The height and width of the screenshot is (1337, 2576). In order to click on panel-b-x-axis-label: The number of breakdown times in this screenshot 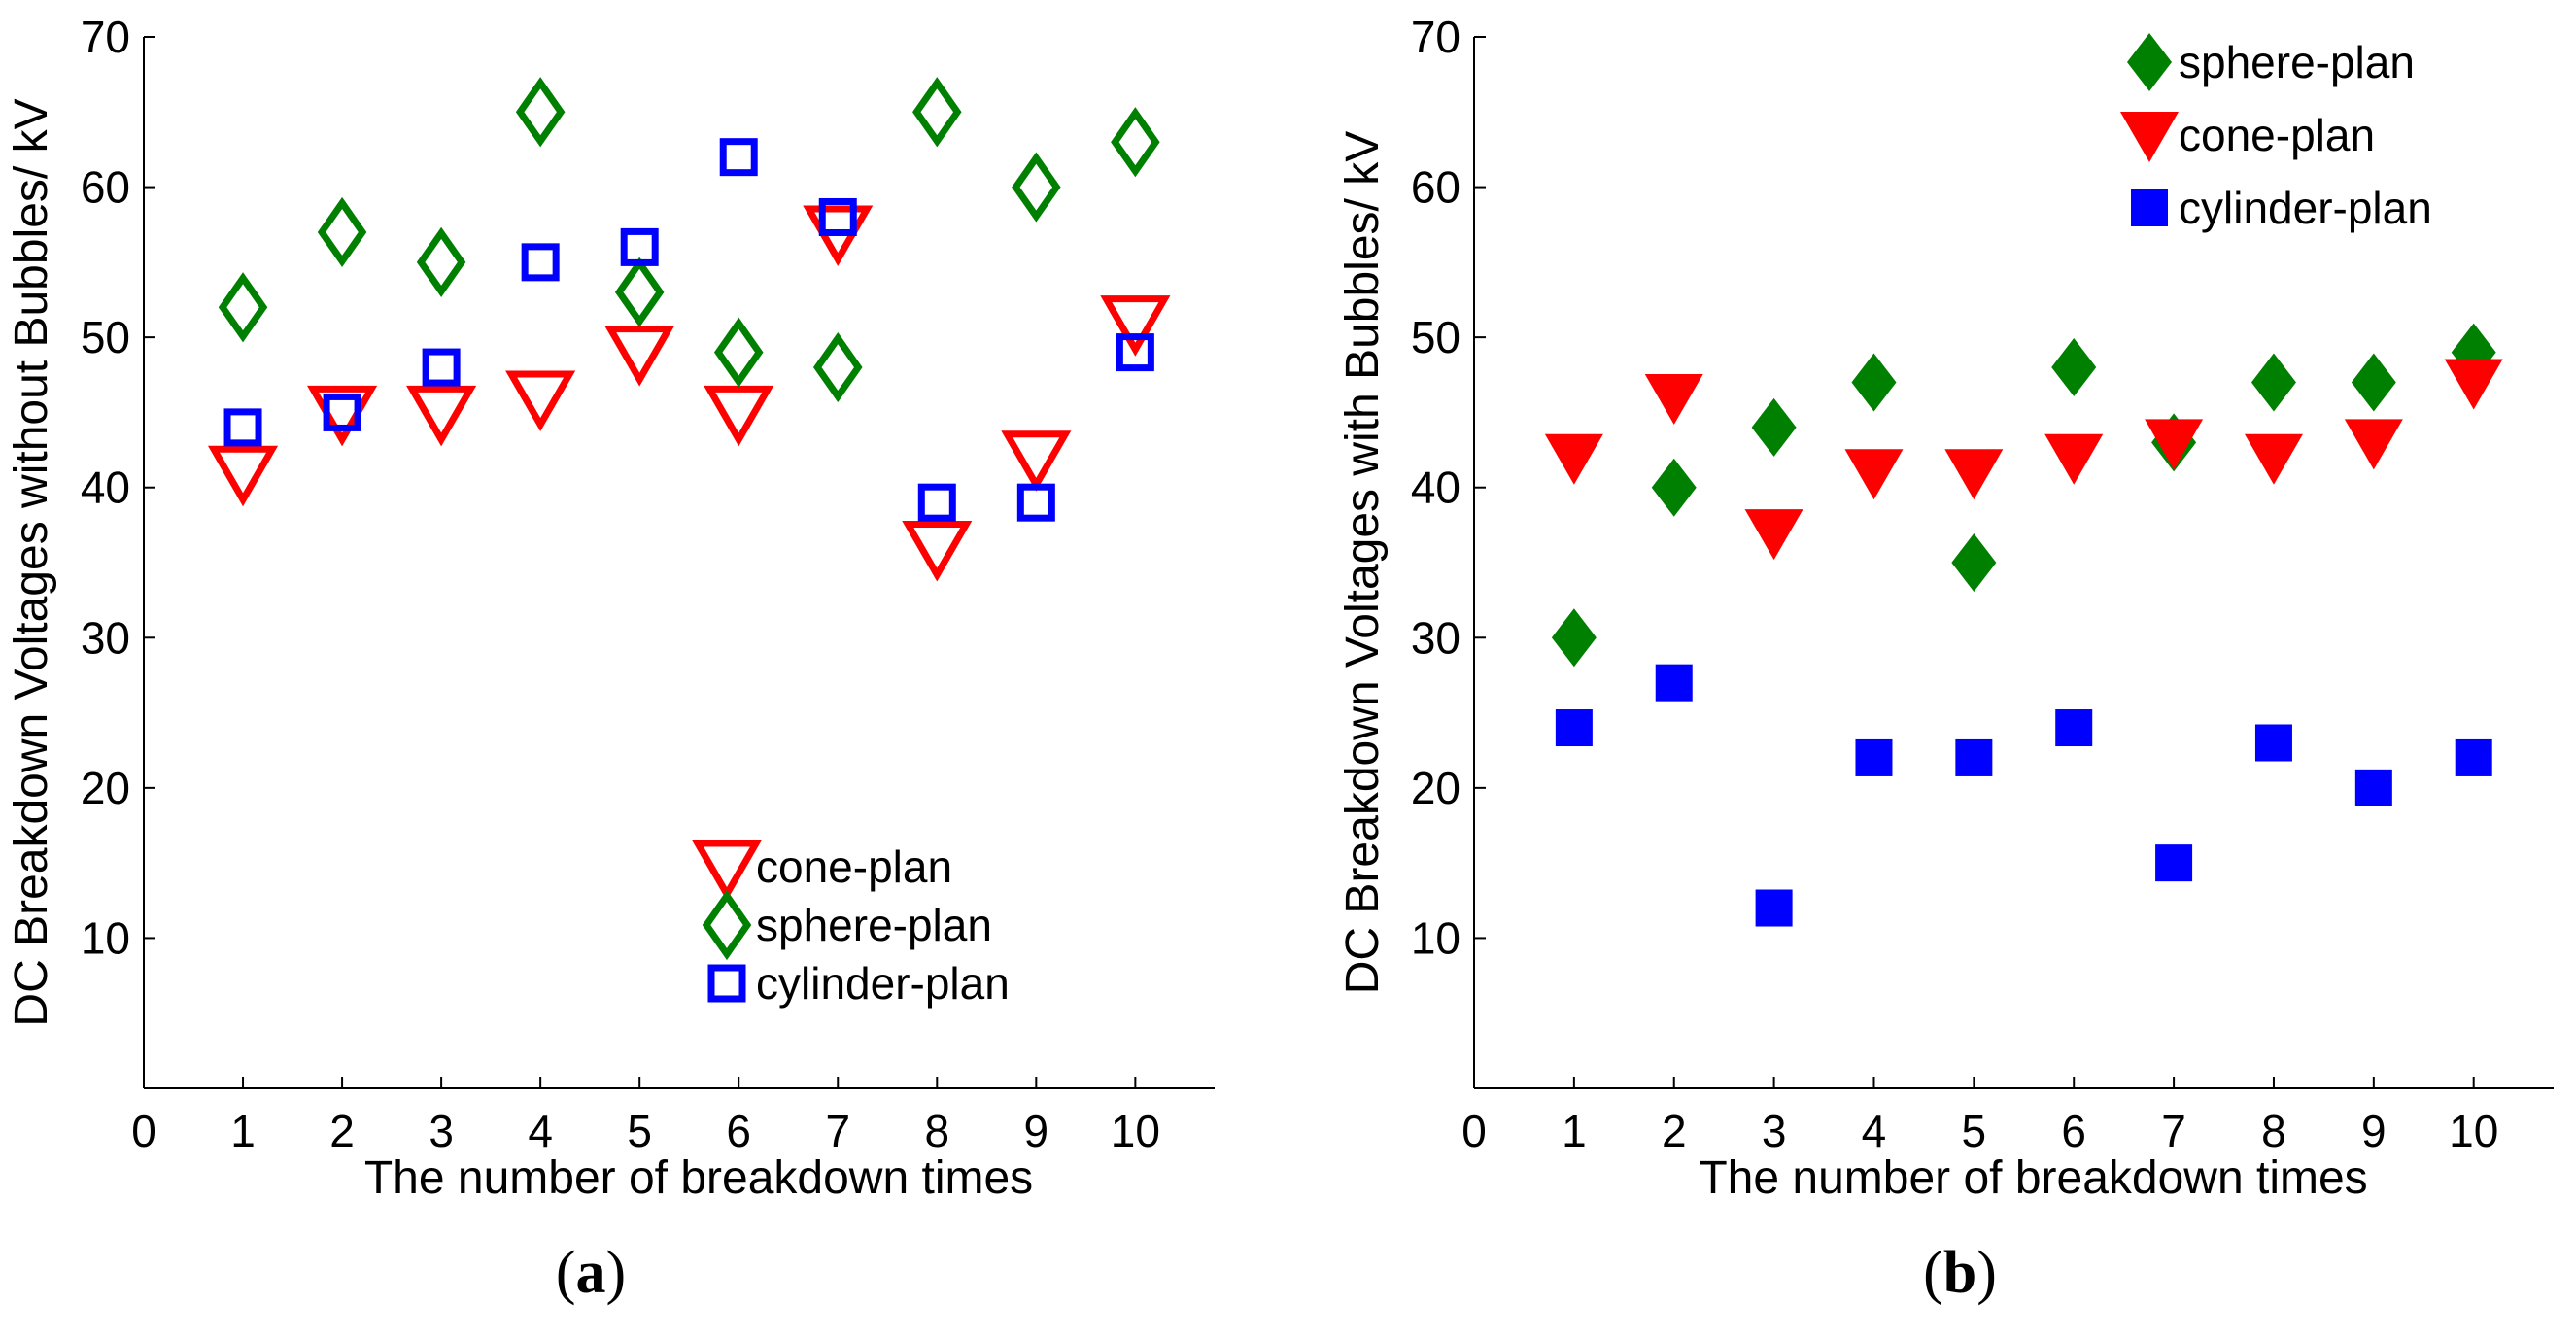, I will do `click(2033, 1178)`.